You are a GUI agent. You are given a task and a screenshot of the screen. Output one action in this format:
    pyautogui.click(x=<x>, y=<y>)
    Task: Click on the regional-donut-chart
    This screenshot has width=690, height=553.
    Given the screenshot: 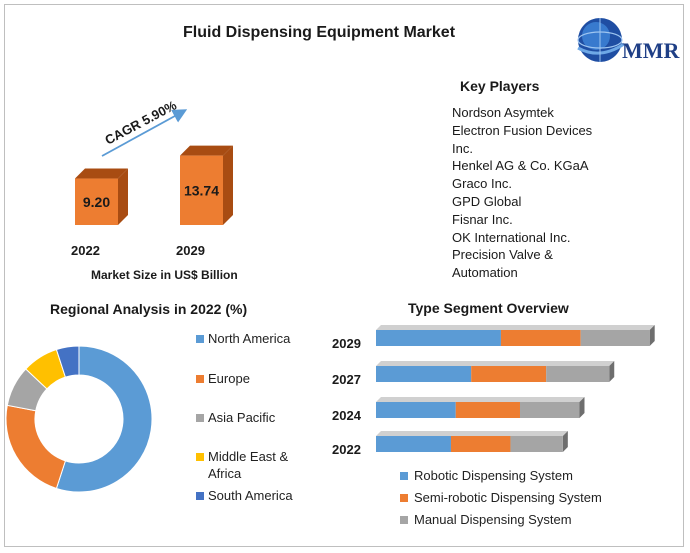 What is the action you would take?
    pyautogui.click(x=79, y=419)
    